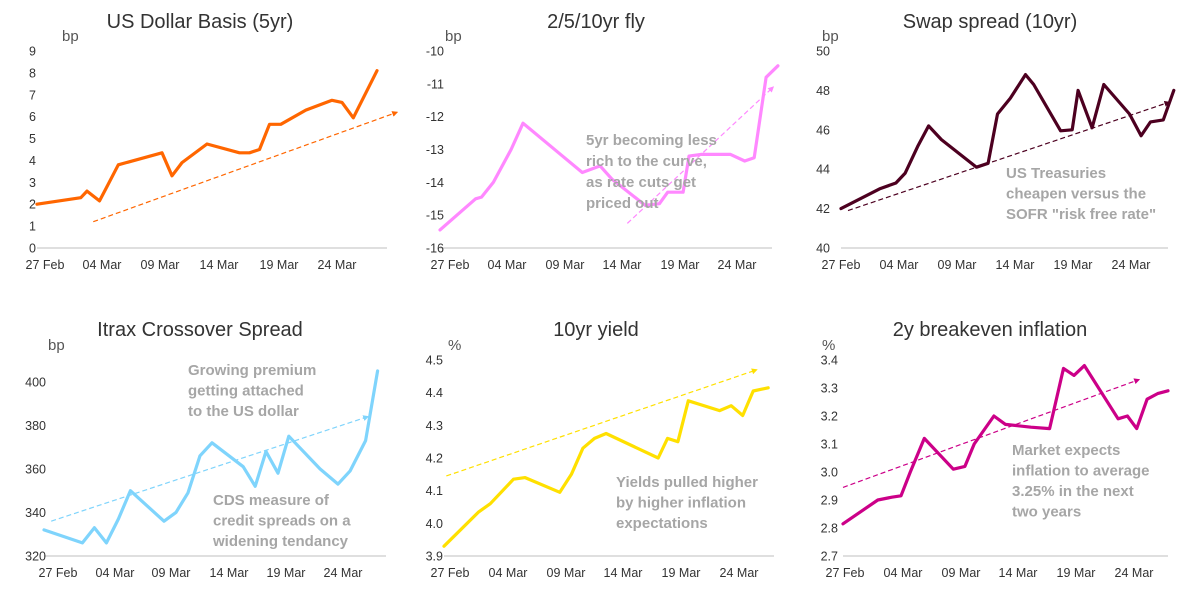  Describe the element at coordinates (35, 469) in the screenshot. I see `y-tick-label: 360` at that location.